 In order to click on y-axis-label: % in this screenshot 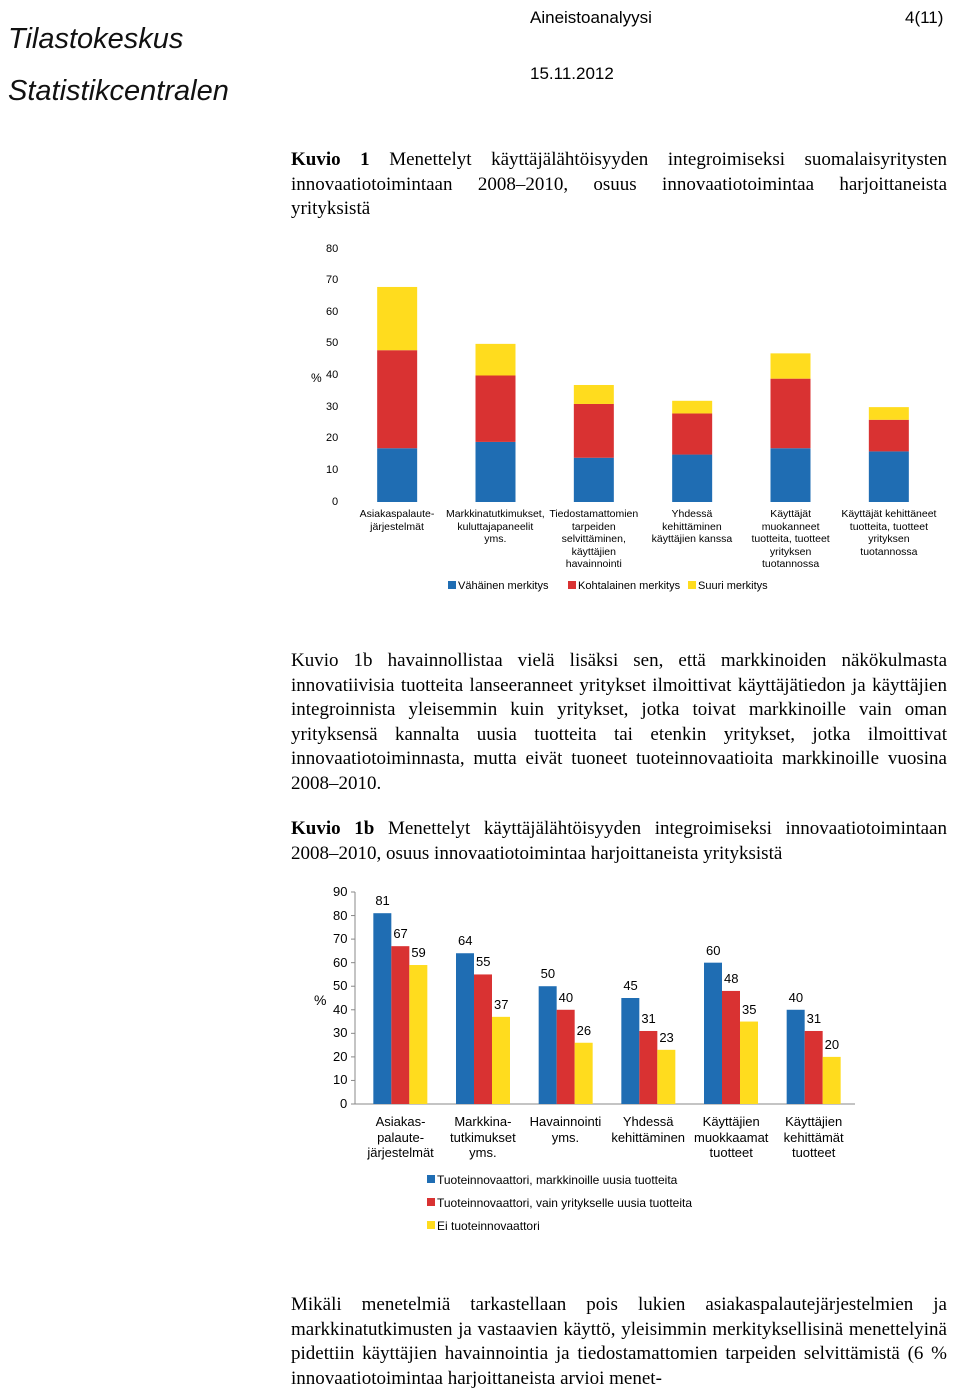, I will do `click(316, 377)`.